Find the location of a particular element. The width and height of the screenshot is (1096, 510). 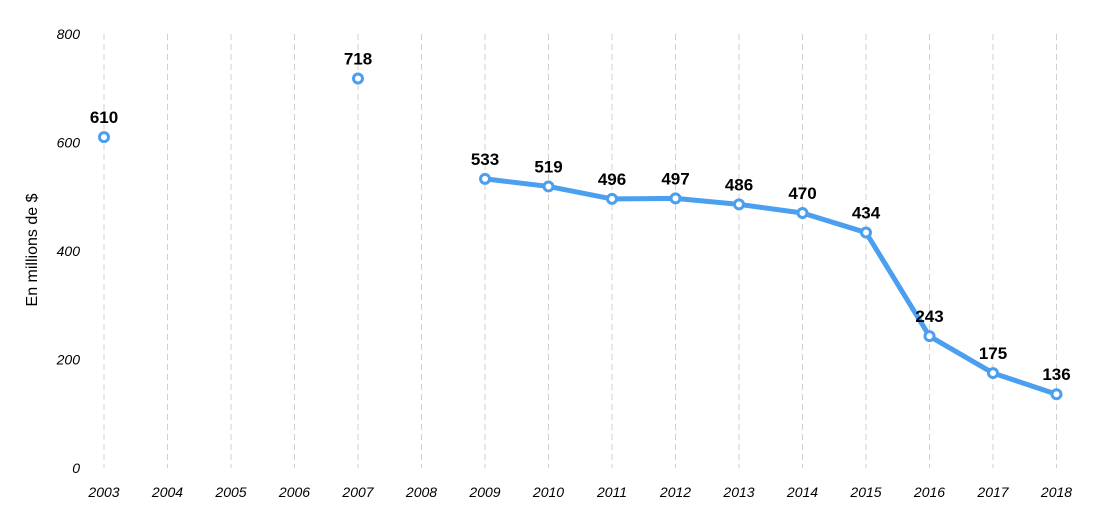

y-axis-label: En millions de $ is located at coordinates (32, 249).